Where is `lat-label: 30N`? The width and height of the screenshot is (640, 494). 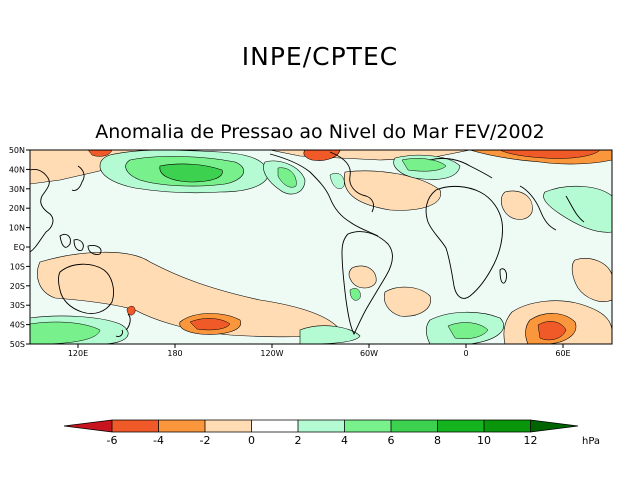
lat-label: 30N is located at coordinates (17, 189).